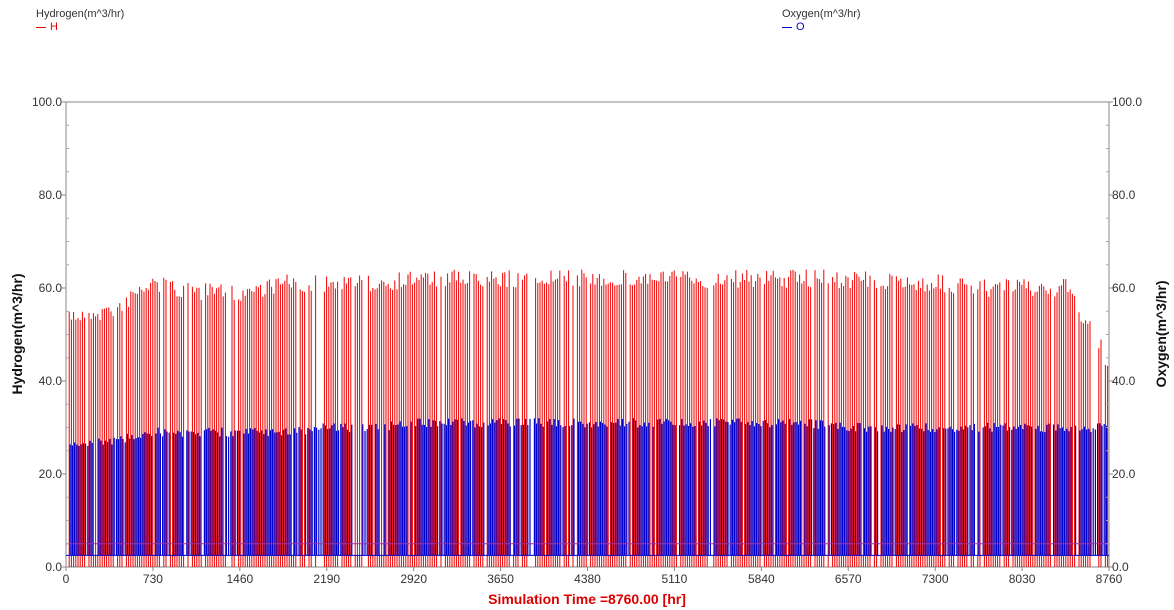 The image size is (1174, 610). What do you see at coordinates (1120, 567) in the screenshot?
I see `y-tick-label-right: 0.0` at bounding box center [1120, 567].